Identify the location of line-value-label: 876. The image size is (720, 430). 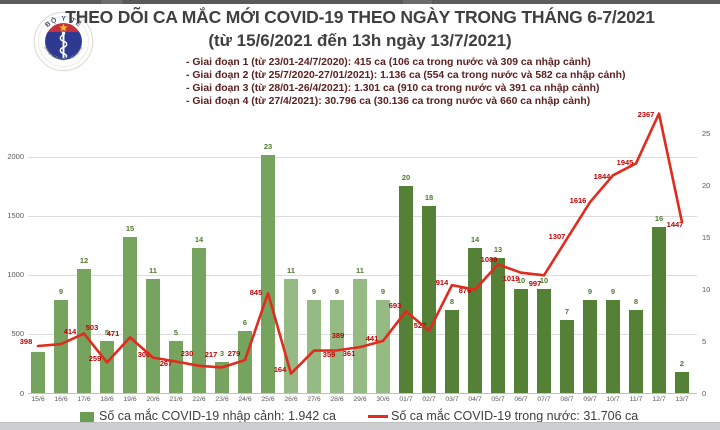
(465, 290).